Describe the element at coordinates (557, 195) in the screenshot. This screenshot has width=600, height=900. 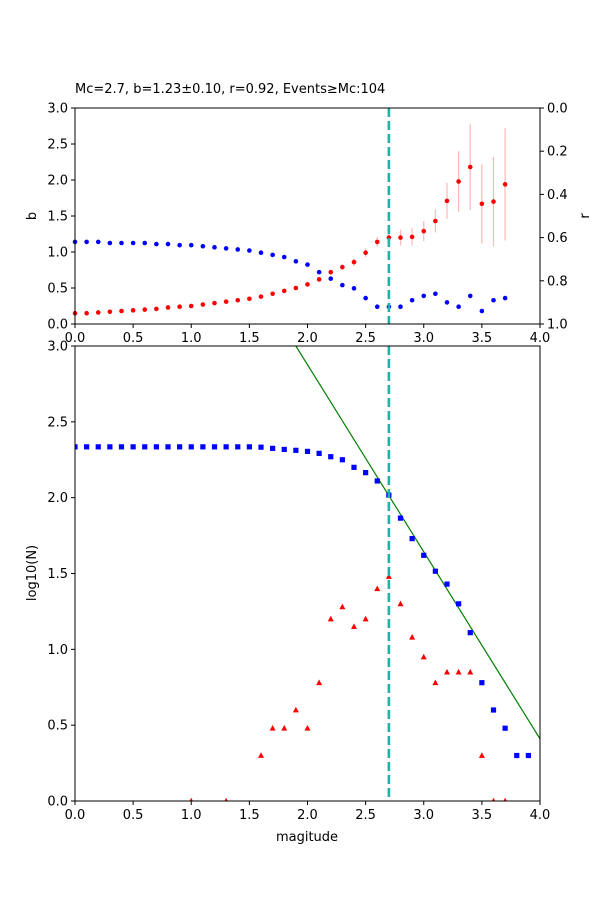
I see `r-tick-label: 0.4` at that location.